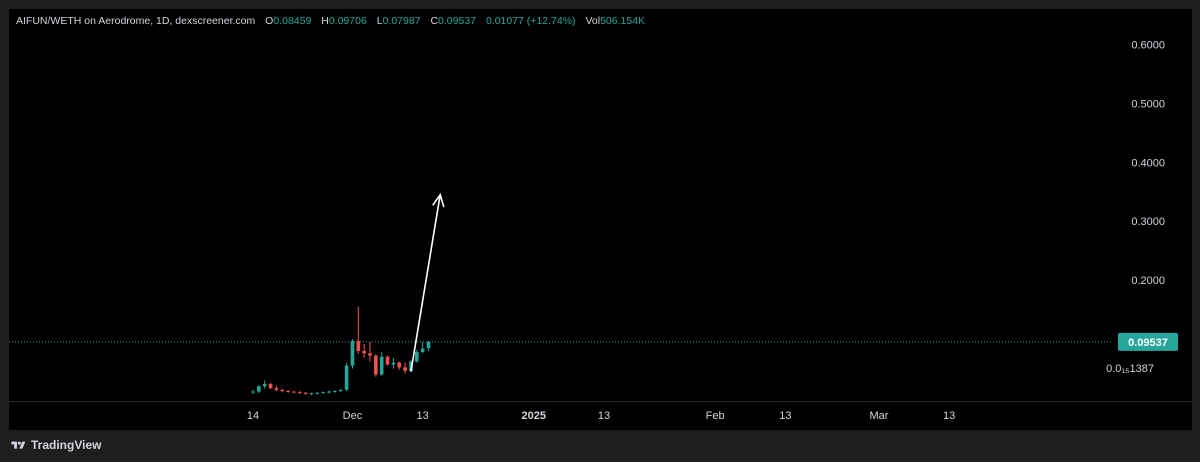  I want to click on high-label: H, so click(325, 21).